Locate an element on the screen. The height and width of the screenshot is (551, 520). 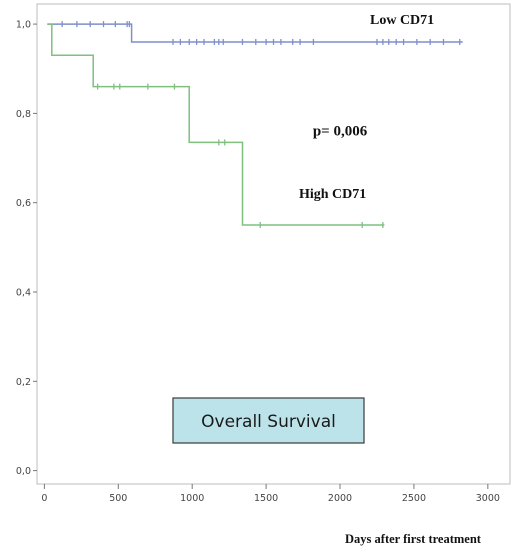
inset-label-box is located at coordinates (268, 420).